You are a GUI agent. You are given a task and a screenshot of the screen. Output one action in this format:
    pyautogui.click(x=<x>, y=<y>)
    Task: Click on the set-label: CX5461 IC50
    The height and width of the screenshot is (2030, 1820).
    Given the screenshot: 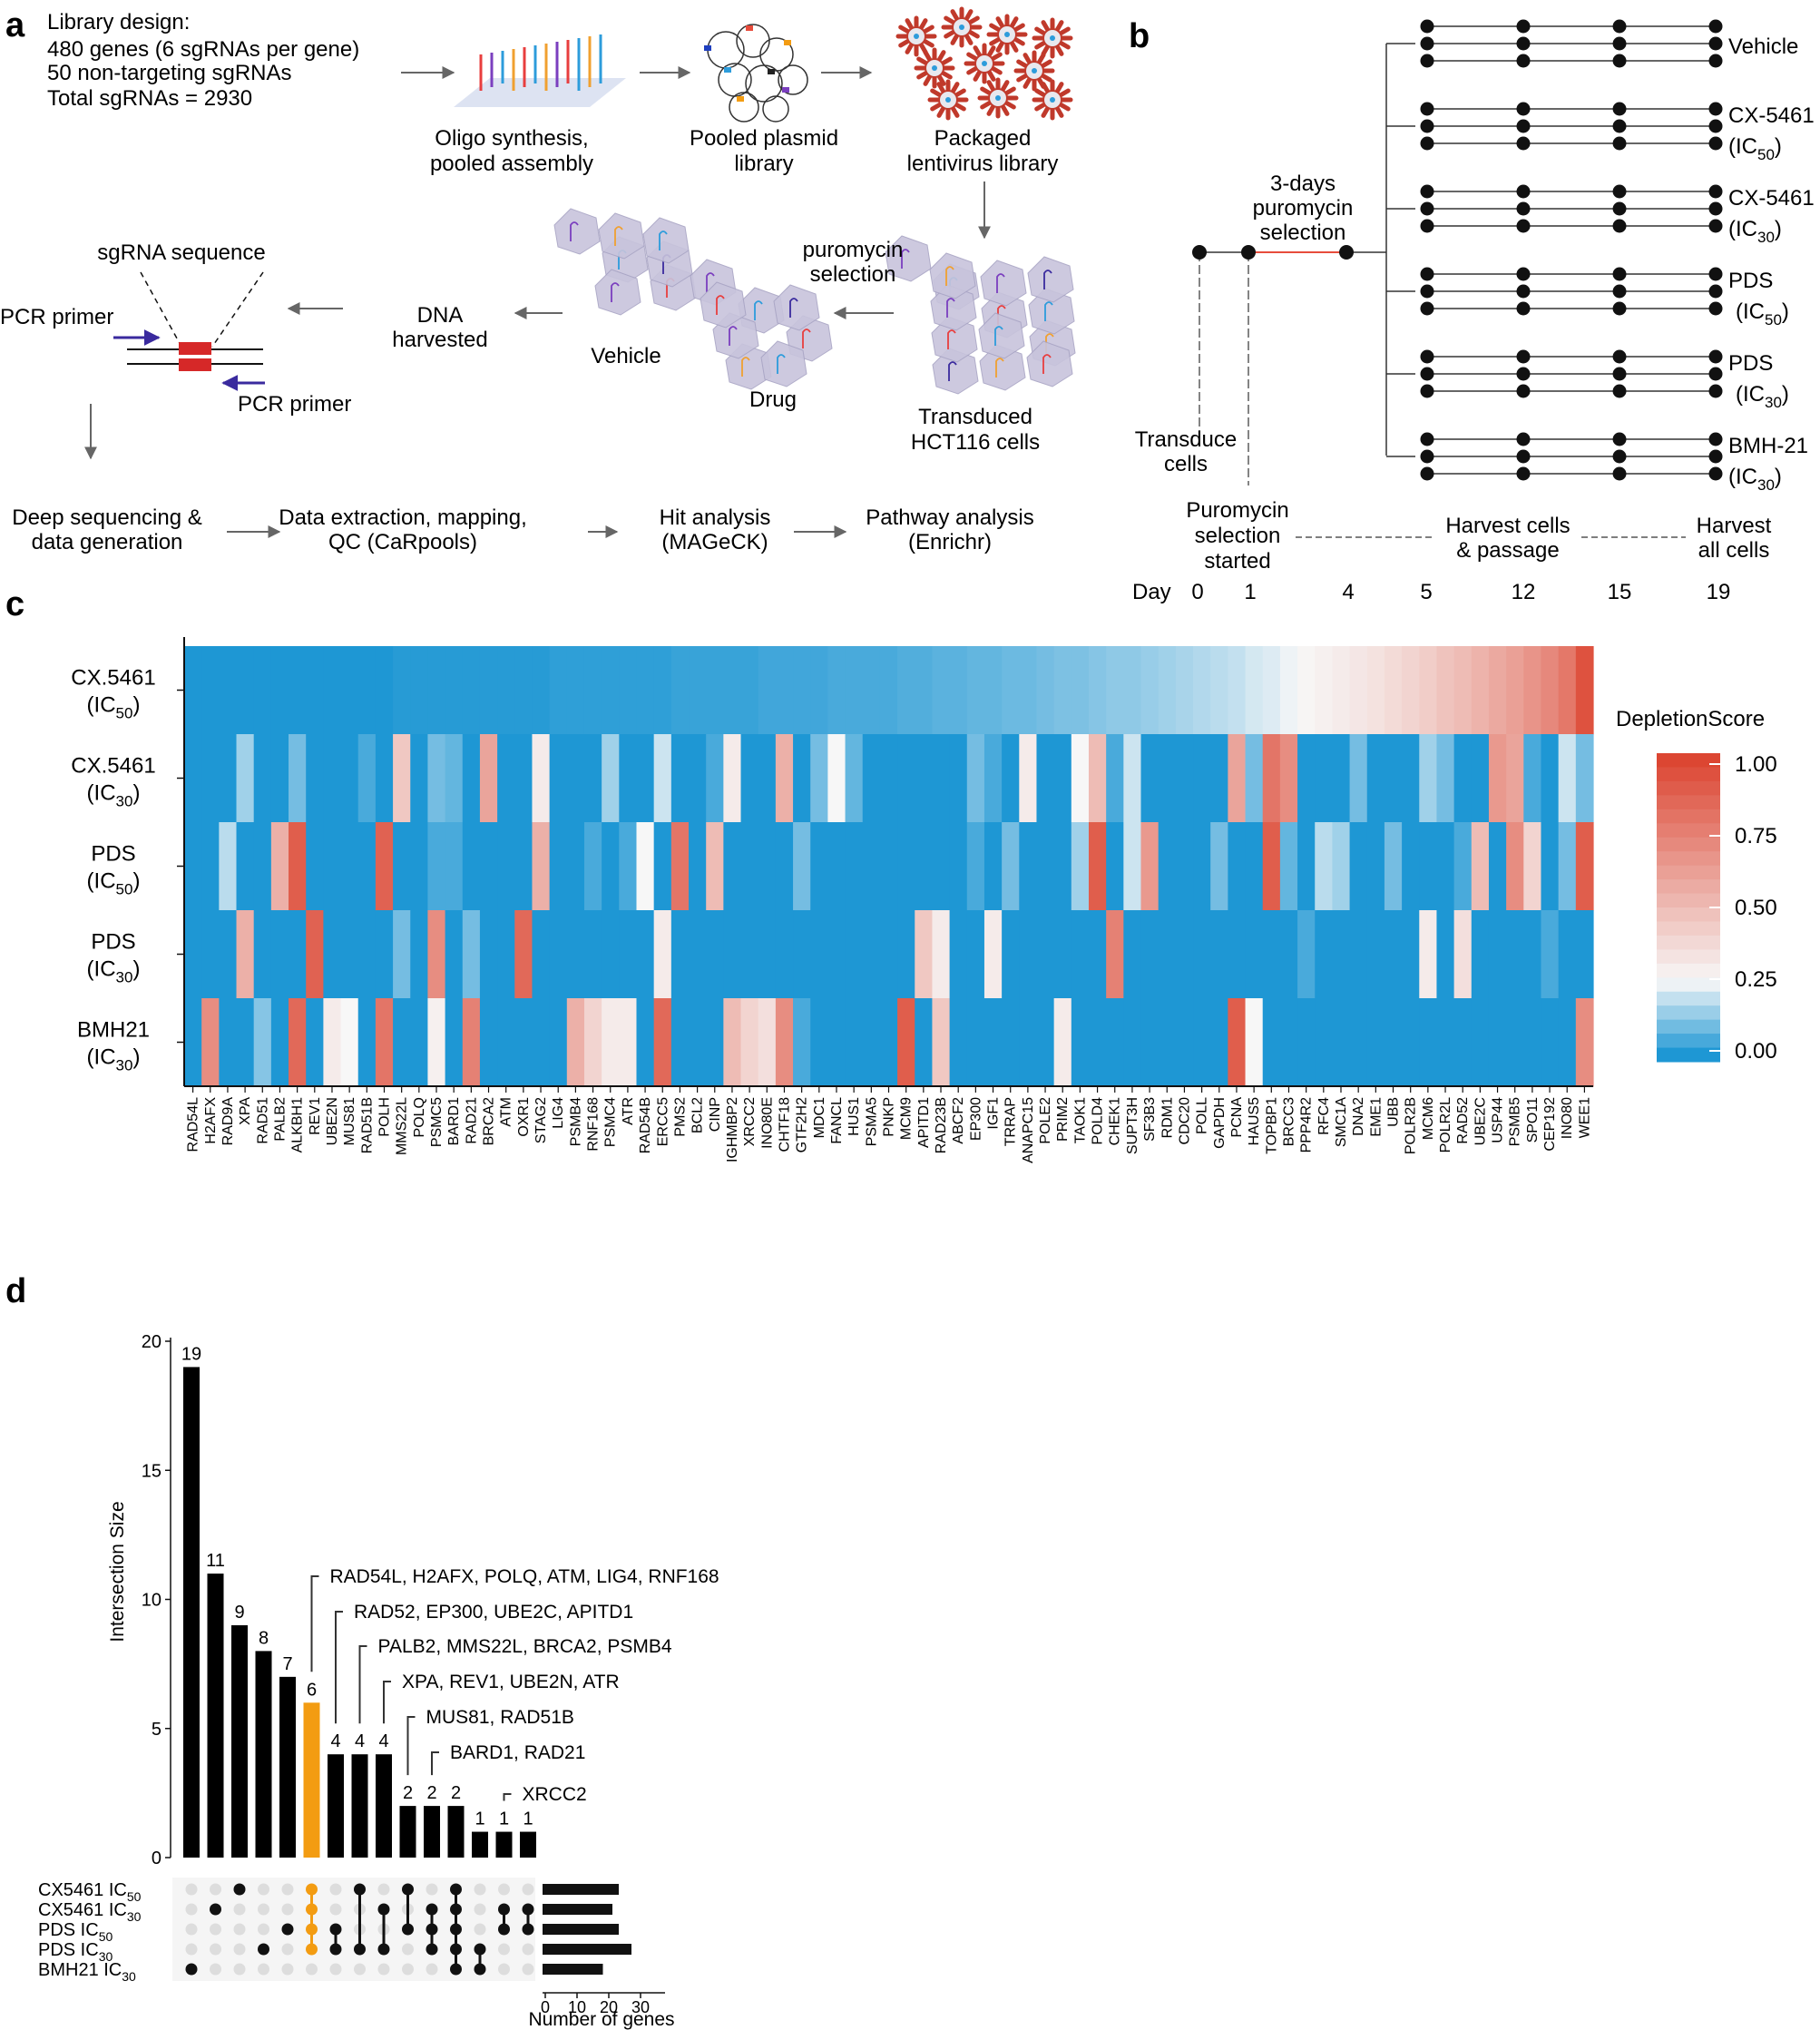 What is the action you would take?
    pyautogui.click(x=90, y=1892)
    